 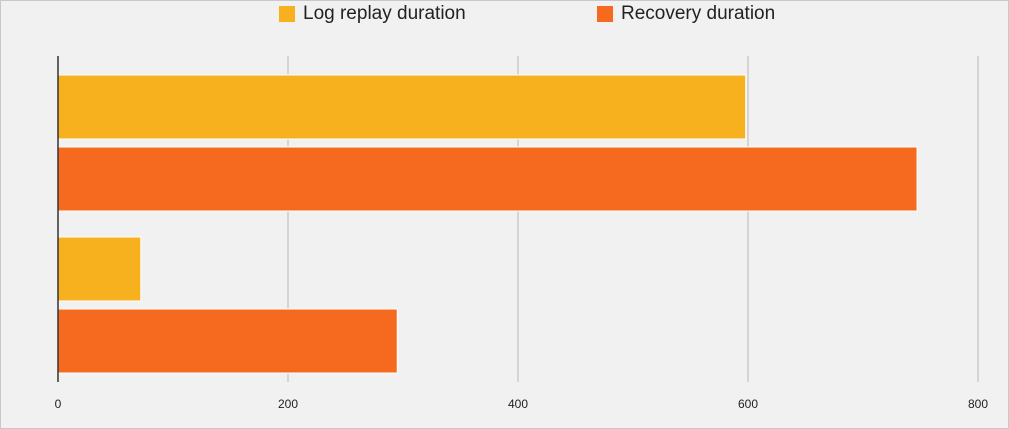 I want to click on legend-item-recovery: Recovery duration, so click(x=686, y=14).